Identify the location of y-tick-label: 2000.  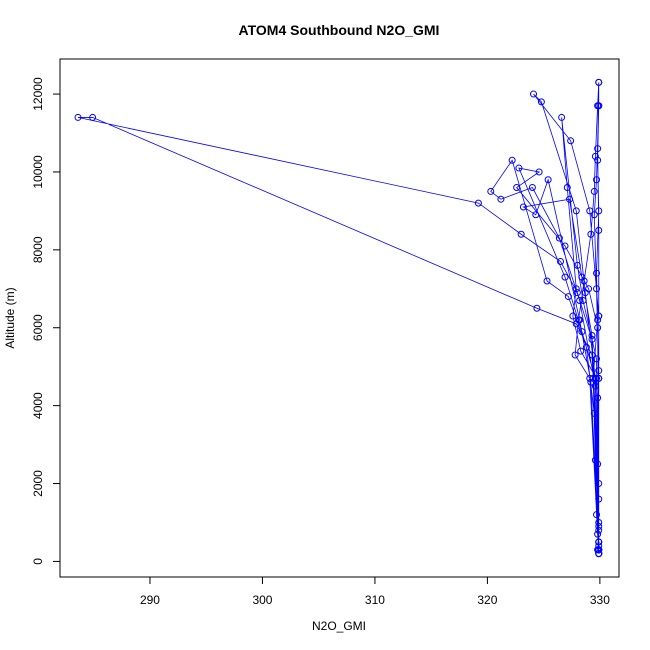
(38, 483).